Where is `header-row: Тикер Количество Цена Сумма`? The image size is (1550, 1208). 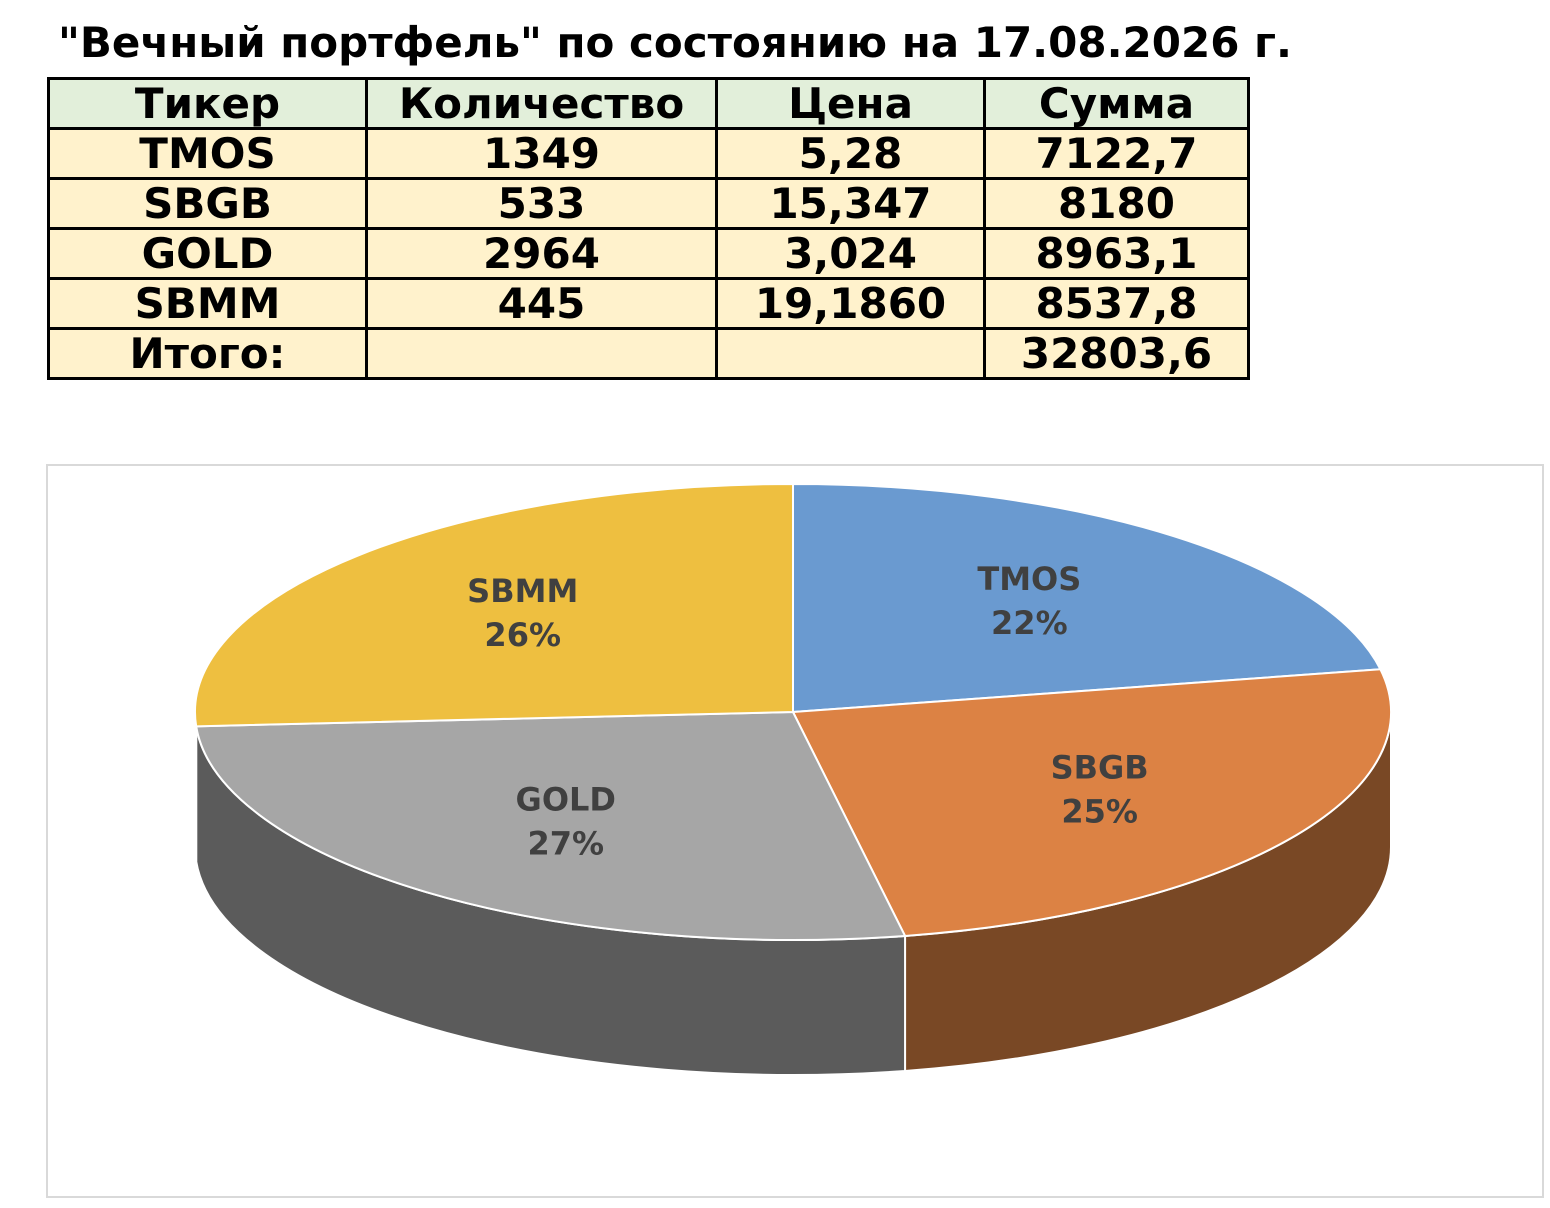
header-row: Тикер Количество Цена Сумма is located at coordinates (648, 103).